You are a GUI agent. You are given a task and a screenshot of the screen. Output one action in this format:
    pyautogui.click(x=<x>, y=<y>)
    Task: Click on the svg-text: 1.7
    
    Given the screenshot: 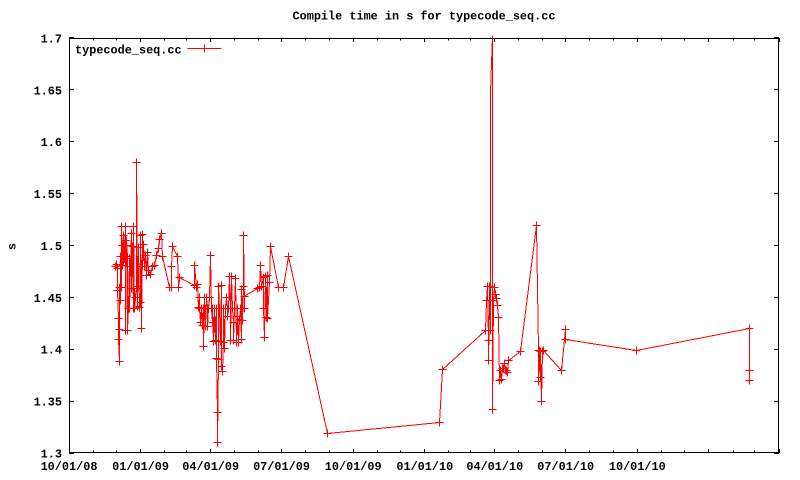 What is the action you would take?
    pyautogui.click(x=51, y=40)
    